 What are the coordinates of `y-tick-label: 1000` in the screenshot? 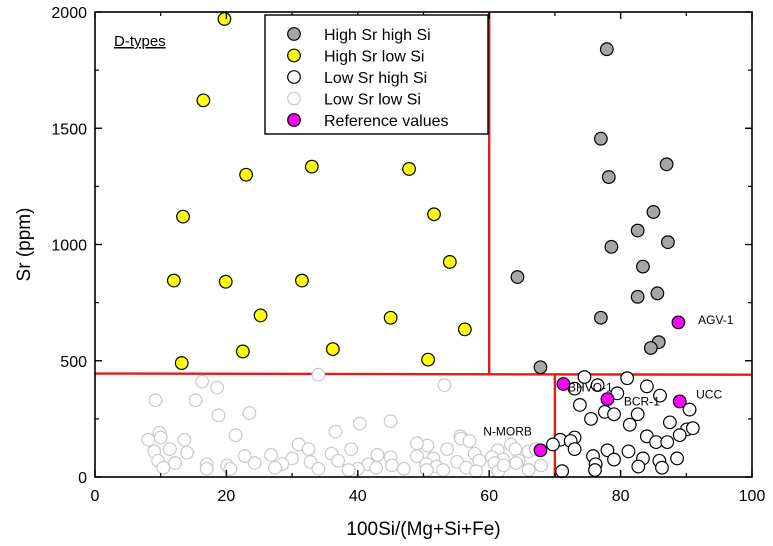 It's located at (69, 246).